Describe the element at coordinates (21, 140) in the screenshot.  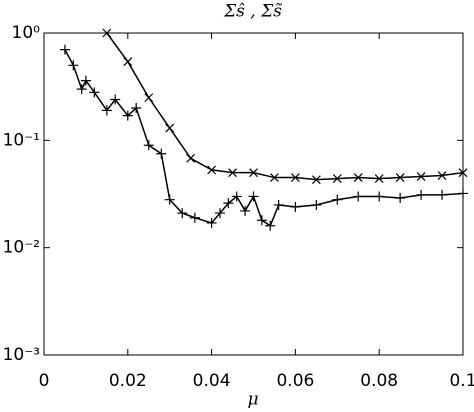
I see `y-tick-label: 10⁻¹` at that location.